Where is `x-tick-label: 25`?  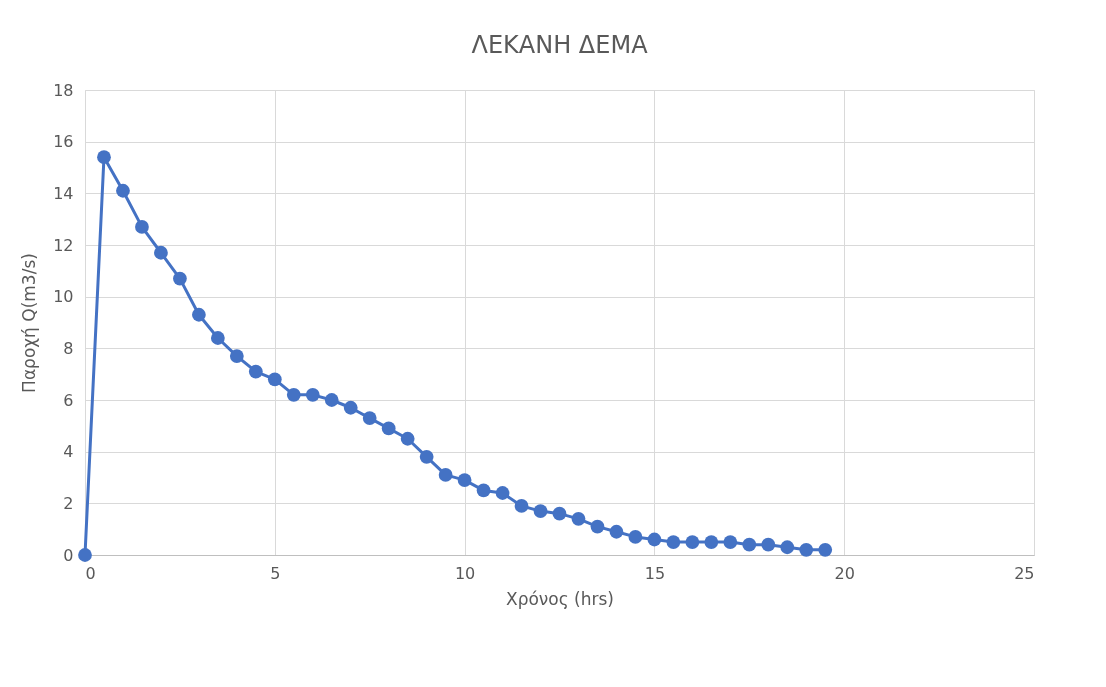 x-tick-label: 25 is located at coordinates (1024, 573).